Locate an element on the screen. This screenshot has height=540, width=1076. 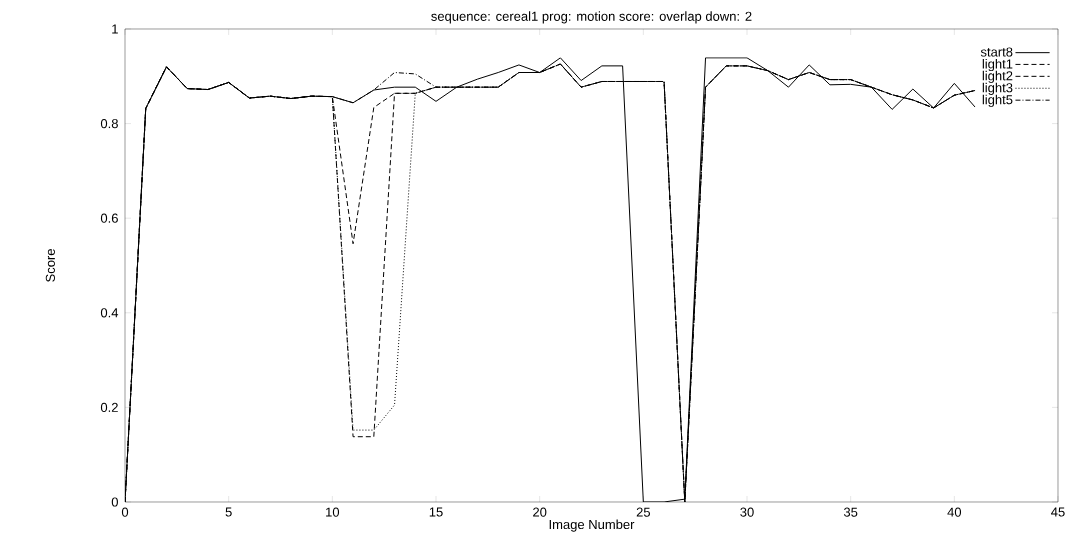
chart-title: sequence: cereal1 prog: motion score: overlap down: 2 is located at coordinates (591, 17).